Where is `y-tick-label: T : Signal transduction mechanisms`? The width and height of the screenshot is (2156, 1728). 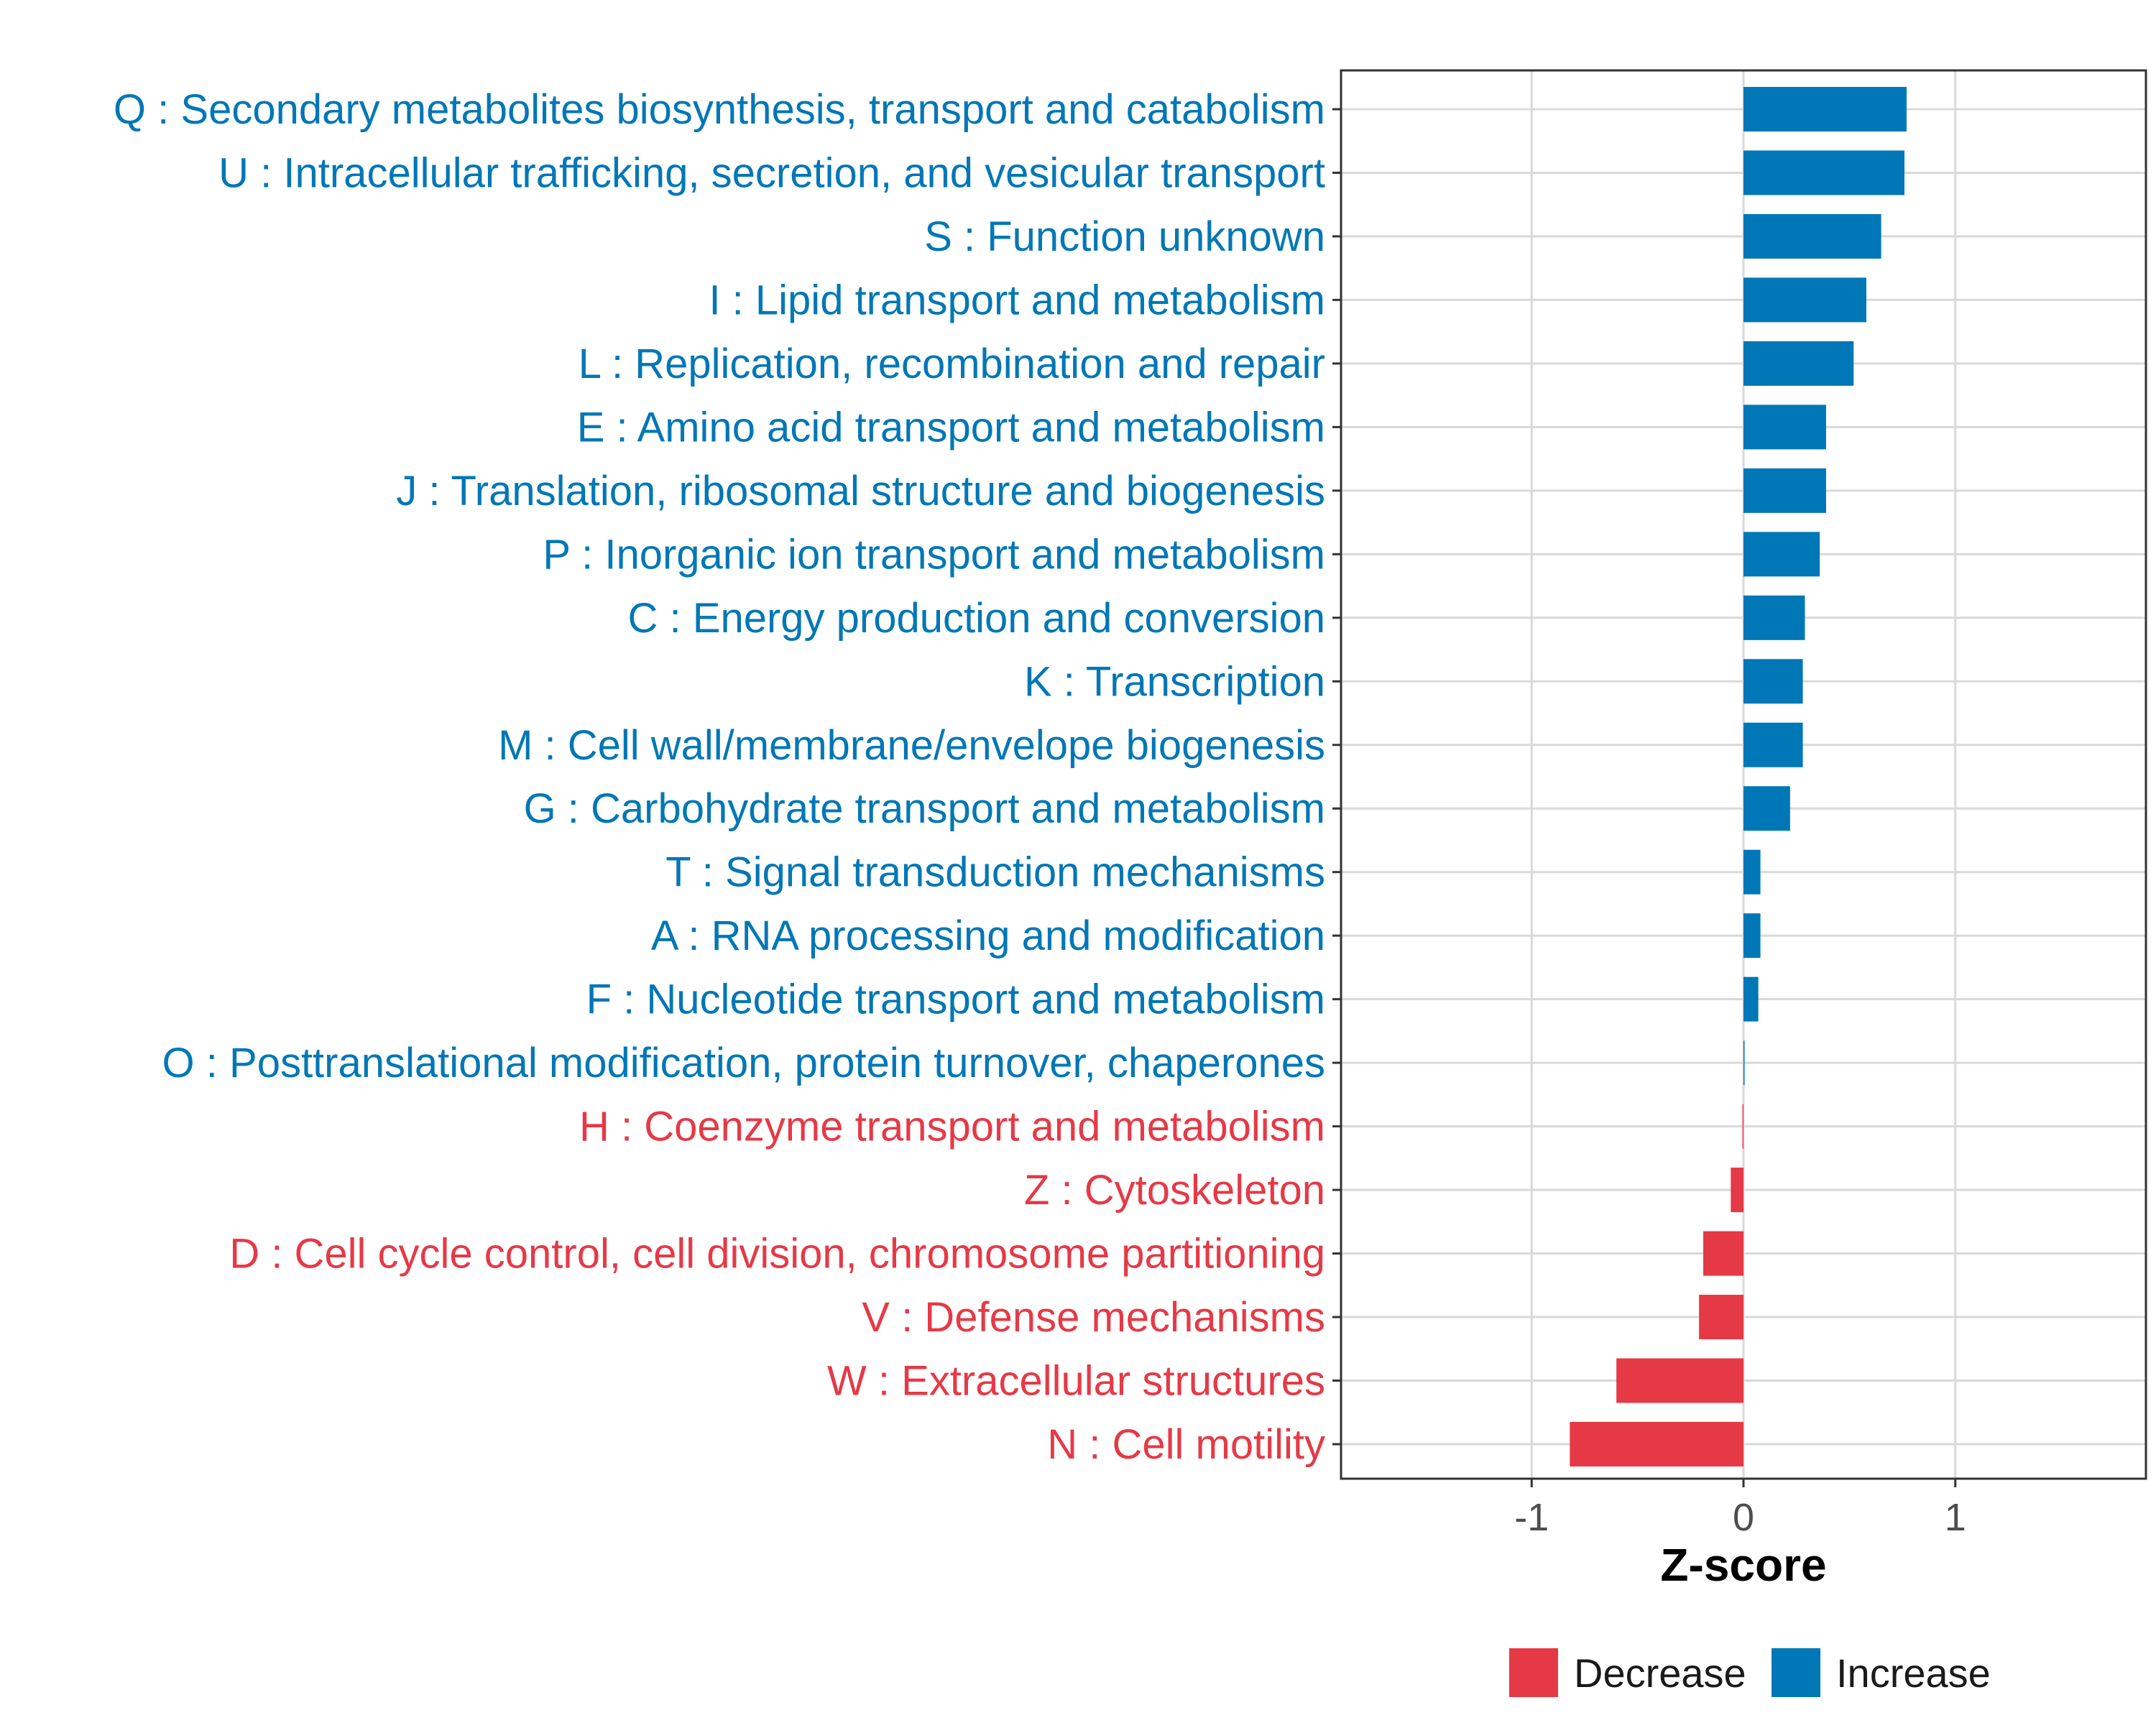 y-tick-label: T : Signal transduction mechanisms is located at coordinates (995, 873).